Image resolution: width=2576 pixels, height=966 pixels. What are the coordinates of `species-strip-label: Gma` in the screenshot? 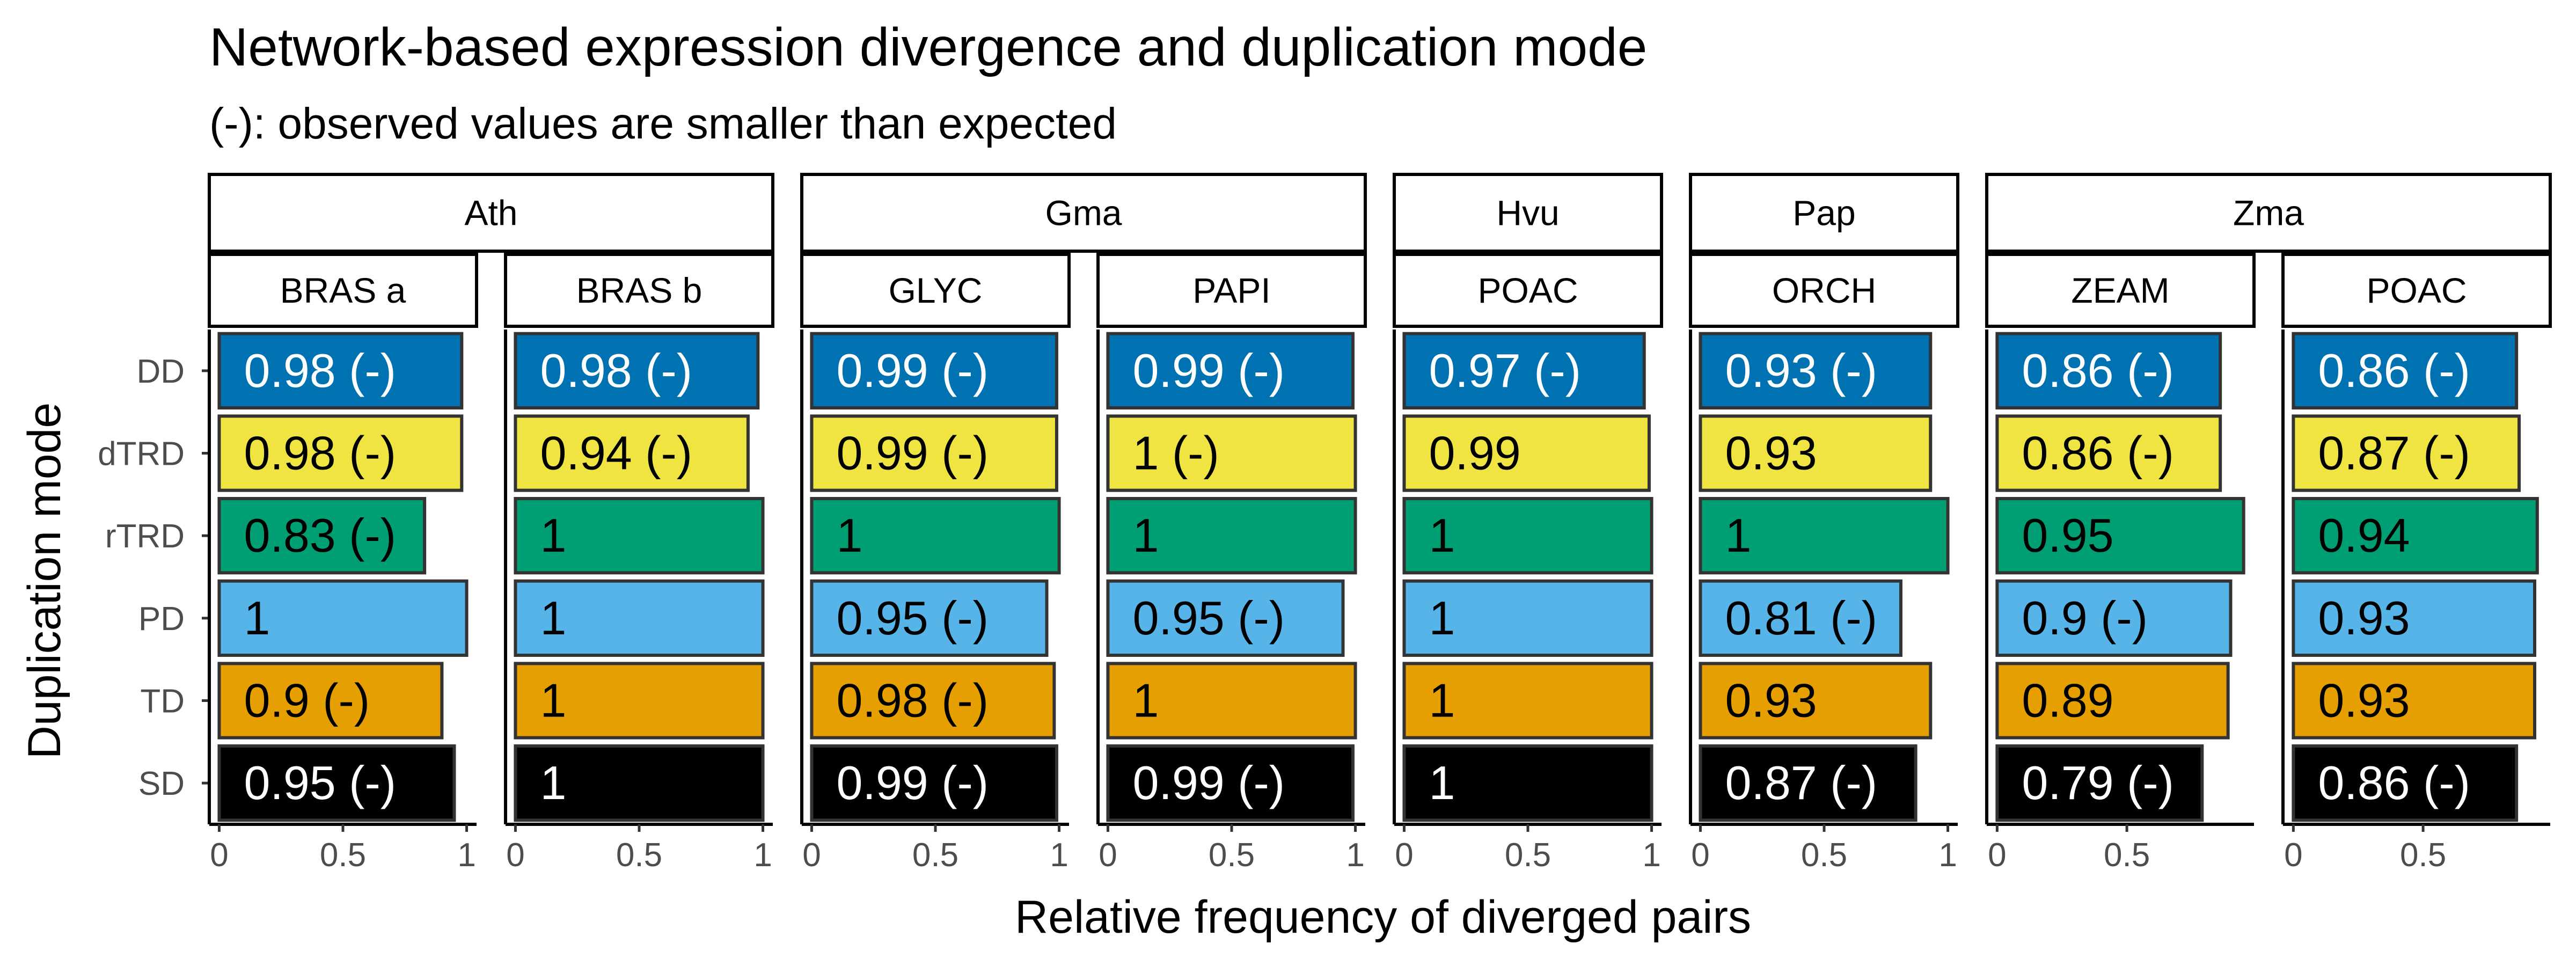 It's located at (1083, 213).